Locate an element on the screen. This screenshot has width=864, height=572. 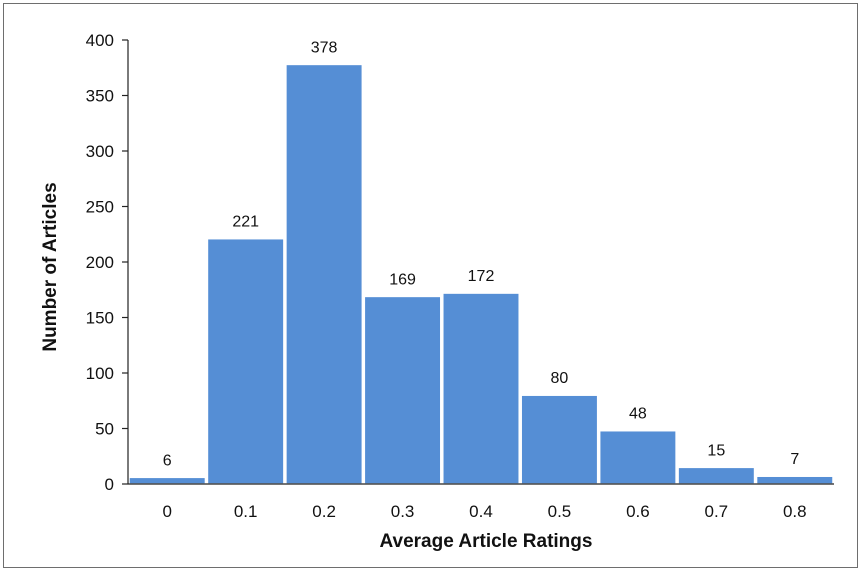
data-label-0.5: 80 is located at coordinates (560, 378).